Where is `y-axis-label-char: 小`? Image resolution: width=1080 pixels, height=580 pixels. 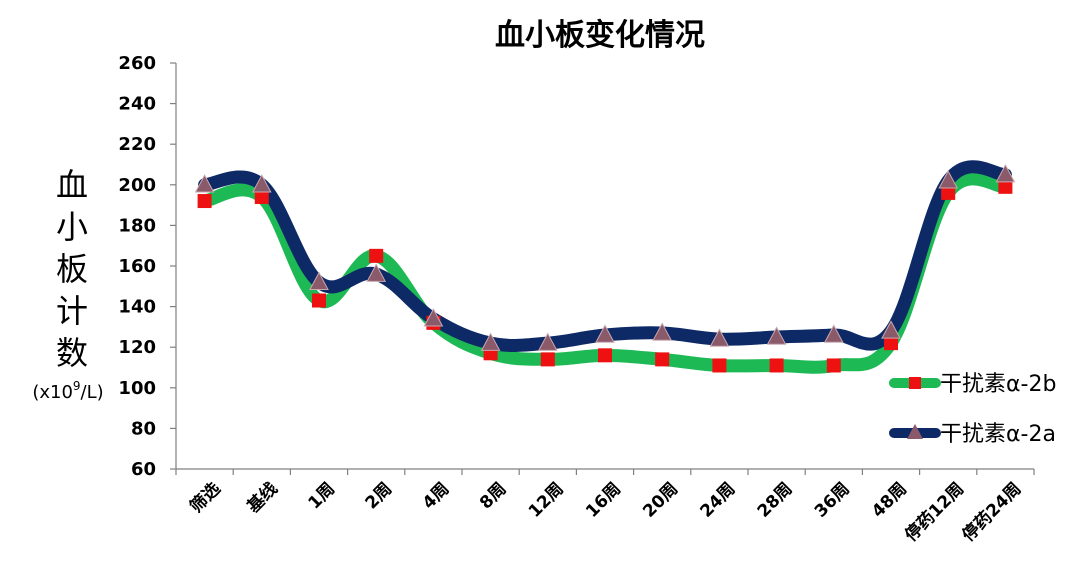
y-axis-label-char: 小 is located at coordinates (72, 227).